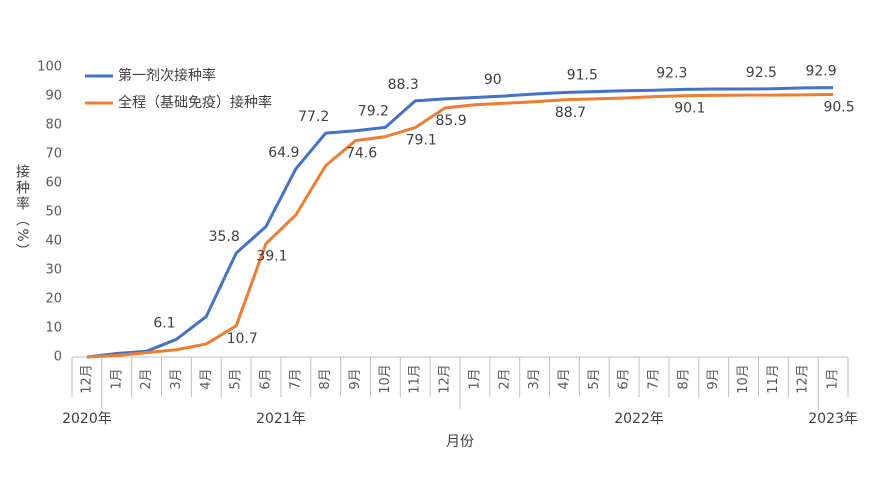 The width and height of the screenshot is (874, 480). Describe the element at coordinates (53, 299) in the screenshot. I see `y-tick-label: 20` at that location.